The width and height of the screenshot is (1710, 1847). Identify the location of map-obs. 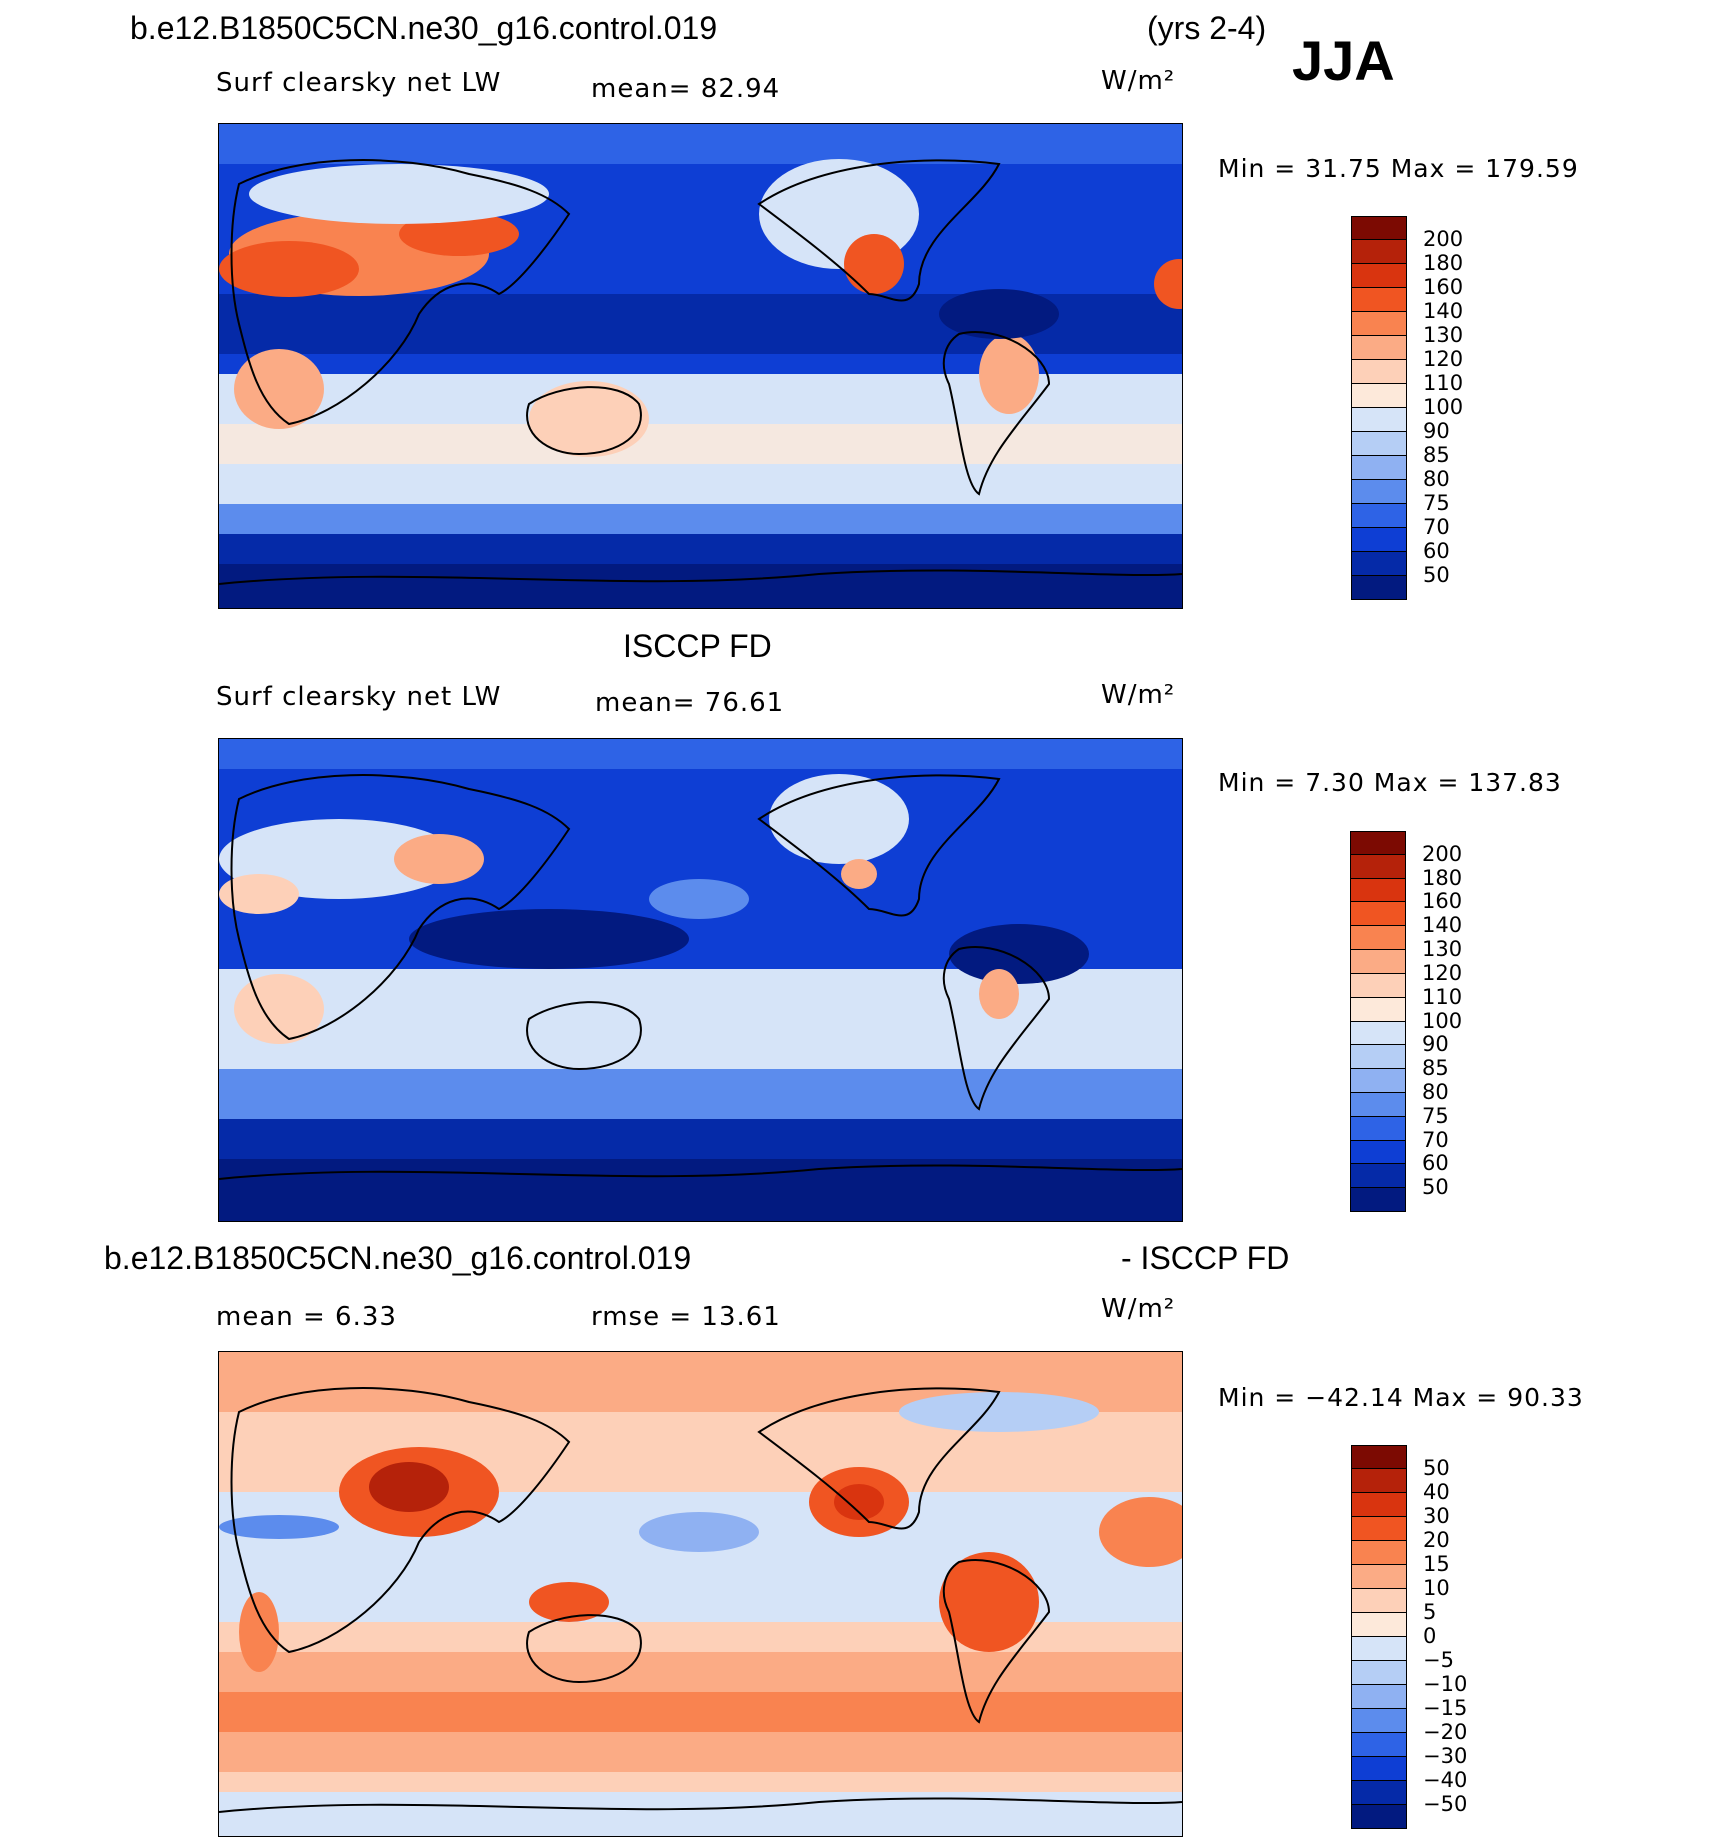
(700, 980).